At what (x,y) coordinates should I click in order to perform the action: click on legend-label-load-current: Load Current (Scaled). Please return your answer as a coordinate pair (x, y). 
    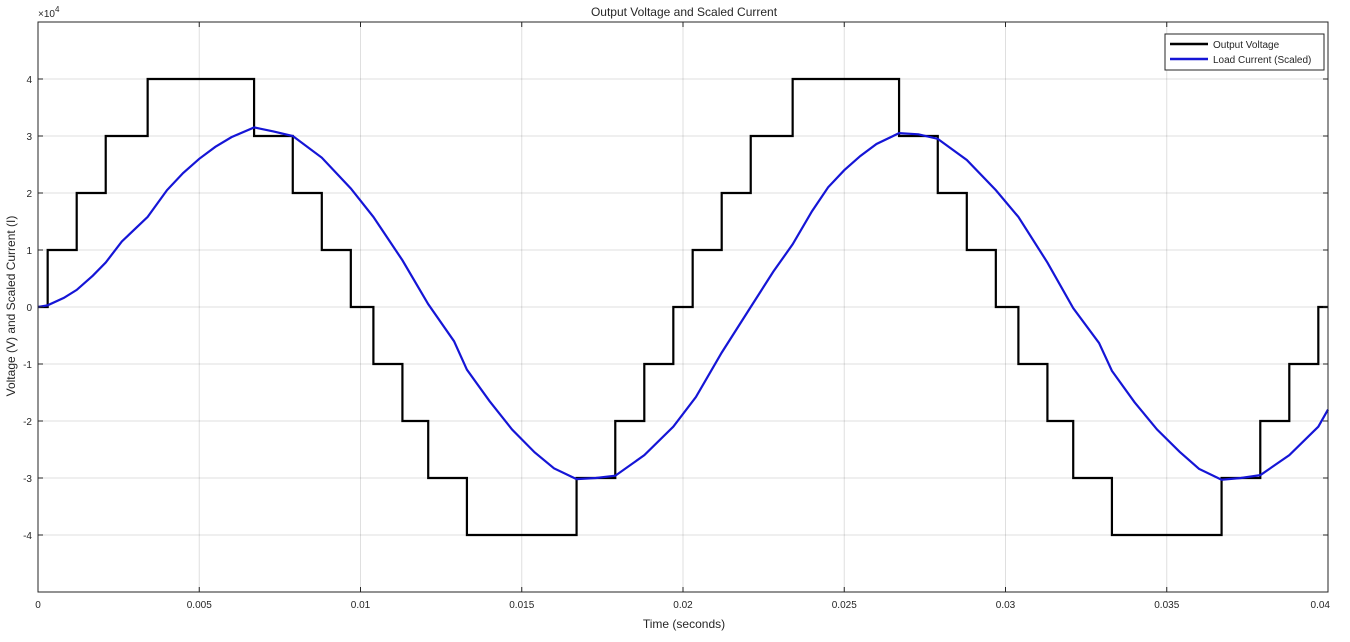
    Looking at the image, I should click on (1262, 60).